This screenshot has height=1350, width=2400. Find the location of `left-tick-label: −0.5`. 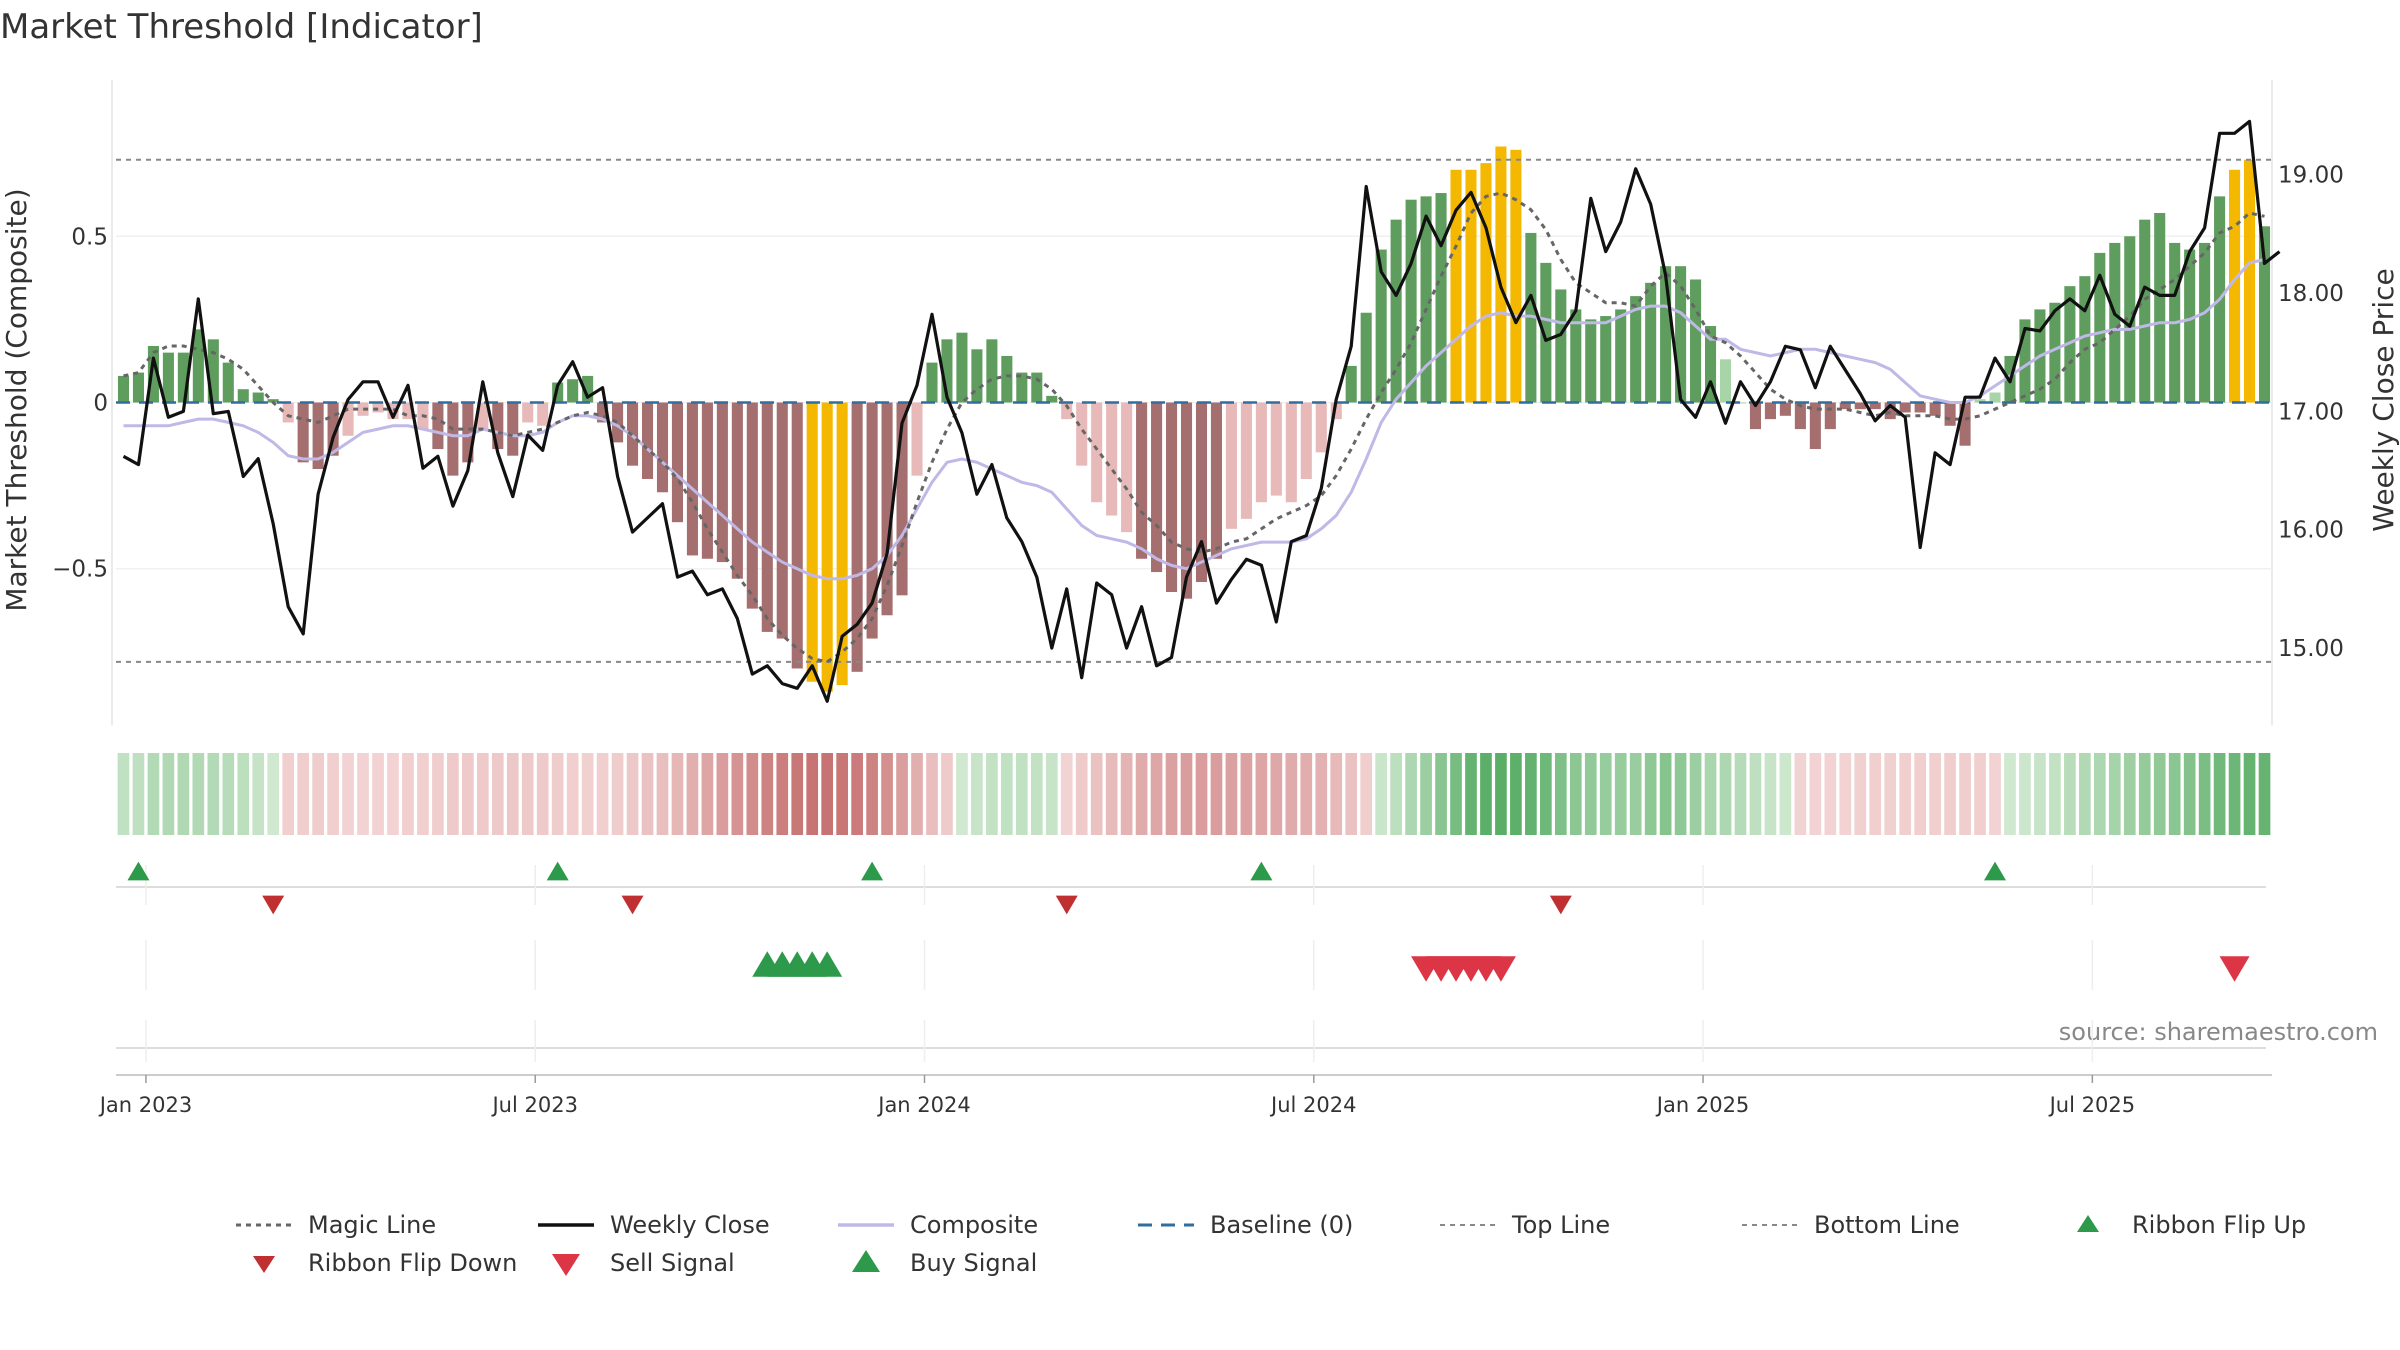

left-tick-label: −0.5 is located at coordinates (80, 570).